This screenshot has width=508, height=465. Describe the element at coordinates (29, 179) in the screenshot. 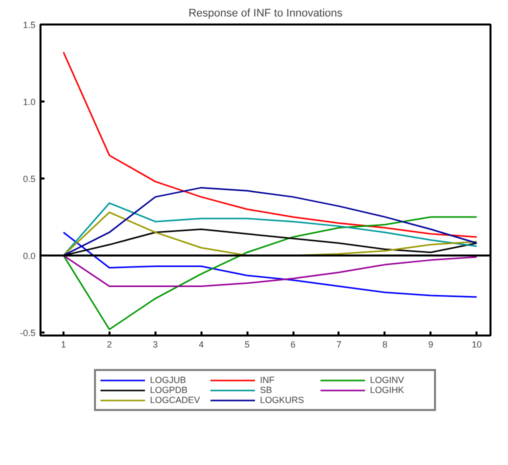

I see `y-tick-label: 0.5` at that location.